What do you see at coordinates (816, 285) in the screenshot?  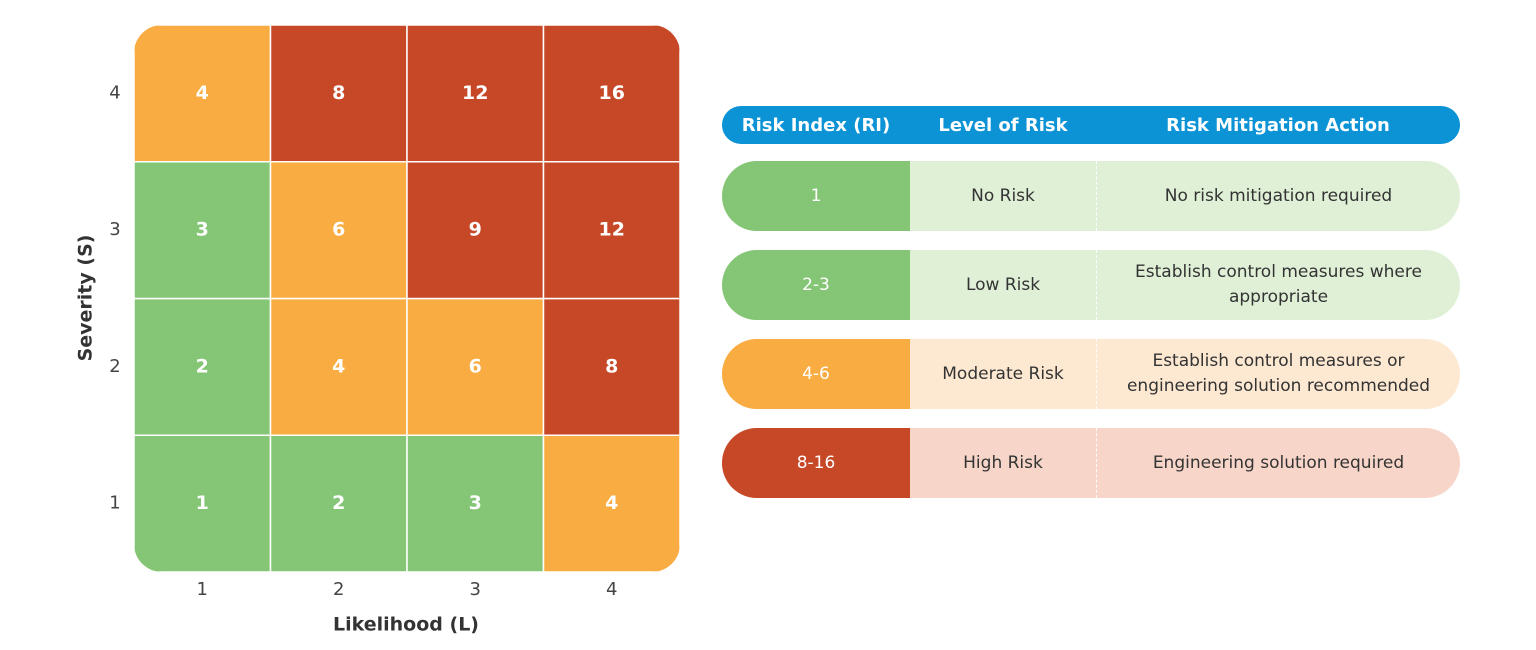 I see `risk-index: 2-3` at bounding box center [816, 285].